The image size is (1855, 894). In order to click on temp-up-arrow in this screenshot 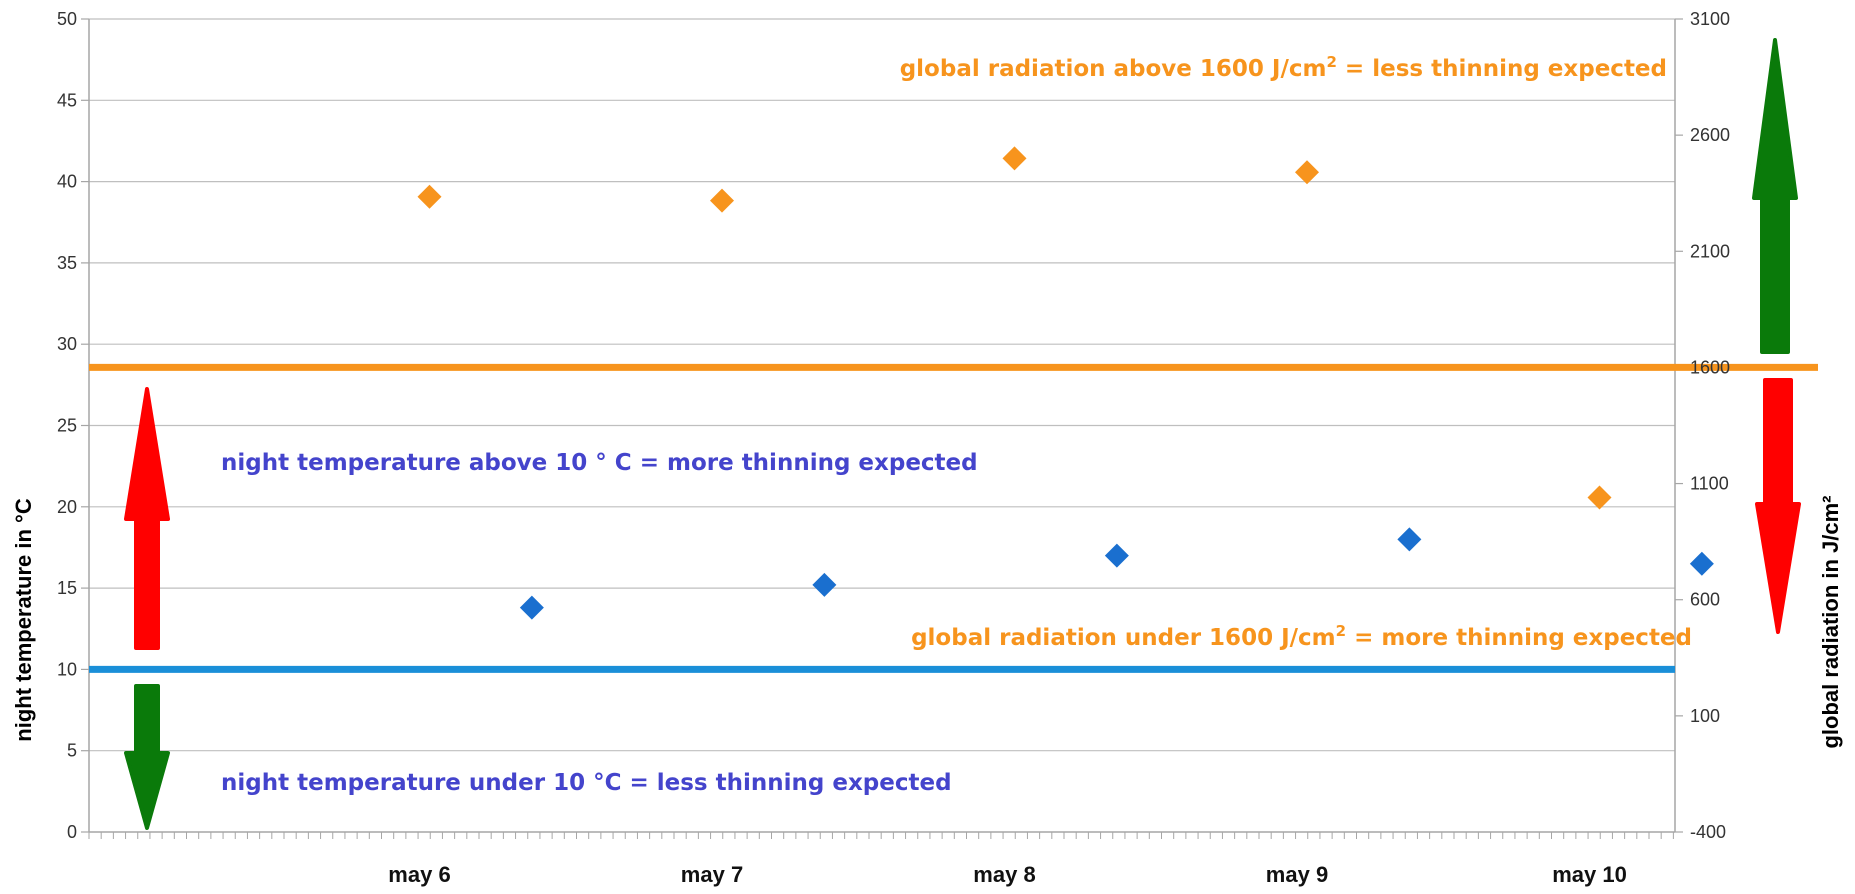, I will do `click(147, 518)`.